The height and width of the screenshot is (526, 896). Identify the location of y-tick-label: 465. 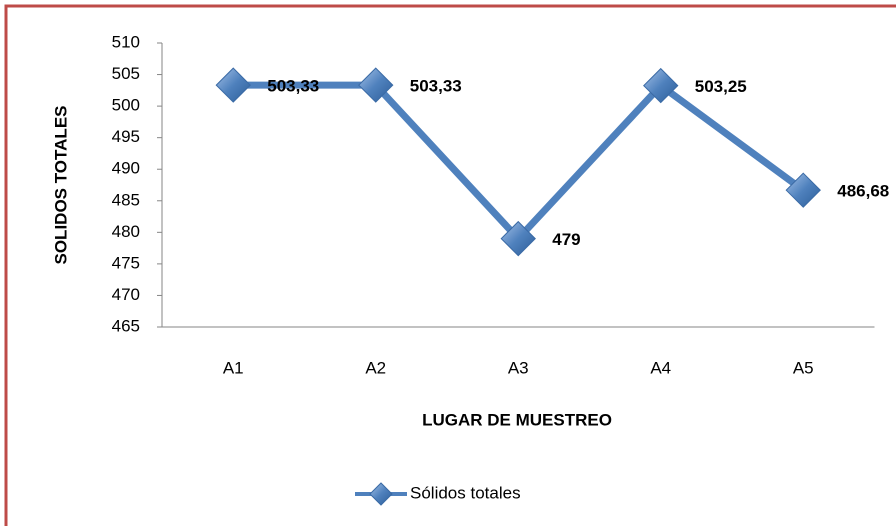
(126, 325).